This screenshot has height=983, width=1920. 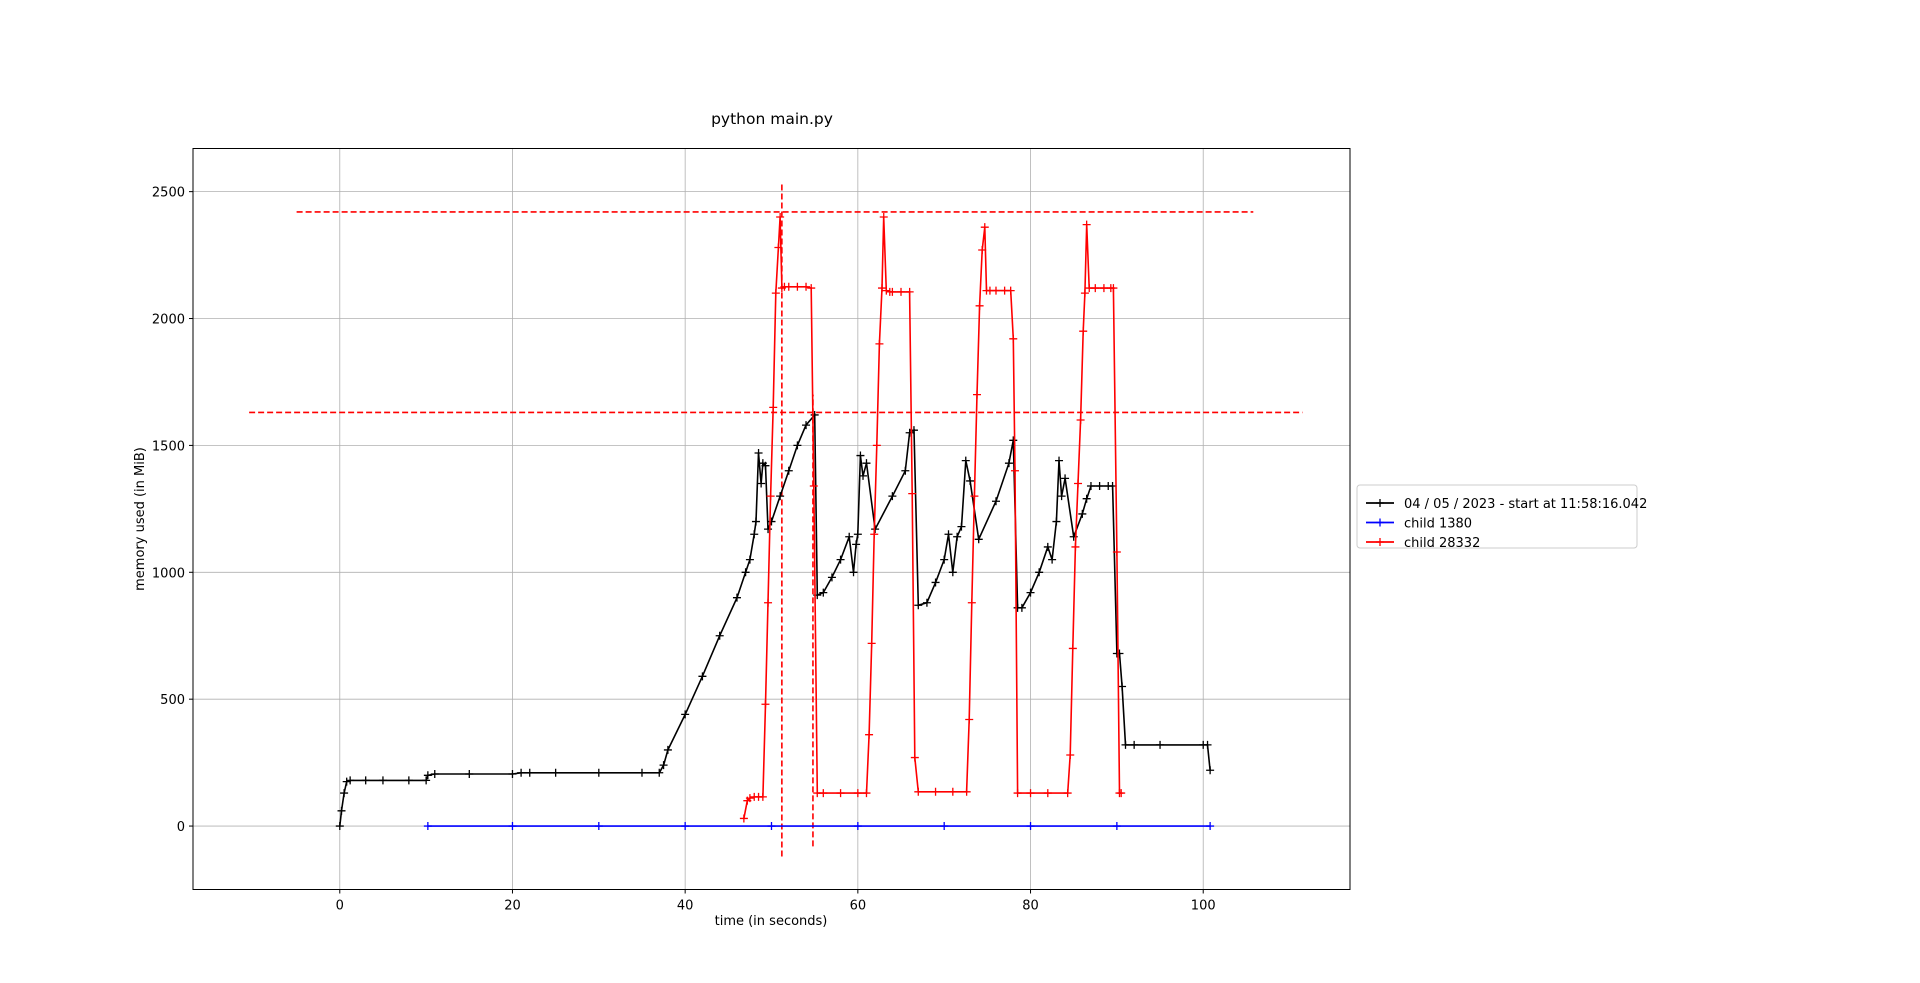 What do you see at coordinates (512, 906) in the screenshot?
I see `x-tick-label: 20` at bounding box center [512, 906].